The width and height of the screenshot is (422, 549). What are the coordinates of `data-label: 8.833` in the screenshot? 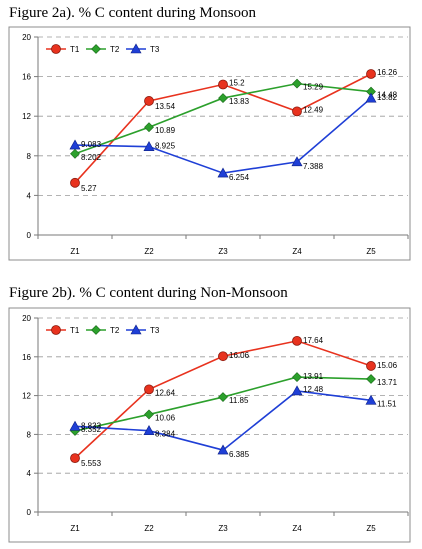 It's located at (91, 425).